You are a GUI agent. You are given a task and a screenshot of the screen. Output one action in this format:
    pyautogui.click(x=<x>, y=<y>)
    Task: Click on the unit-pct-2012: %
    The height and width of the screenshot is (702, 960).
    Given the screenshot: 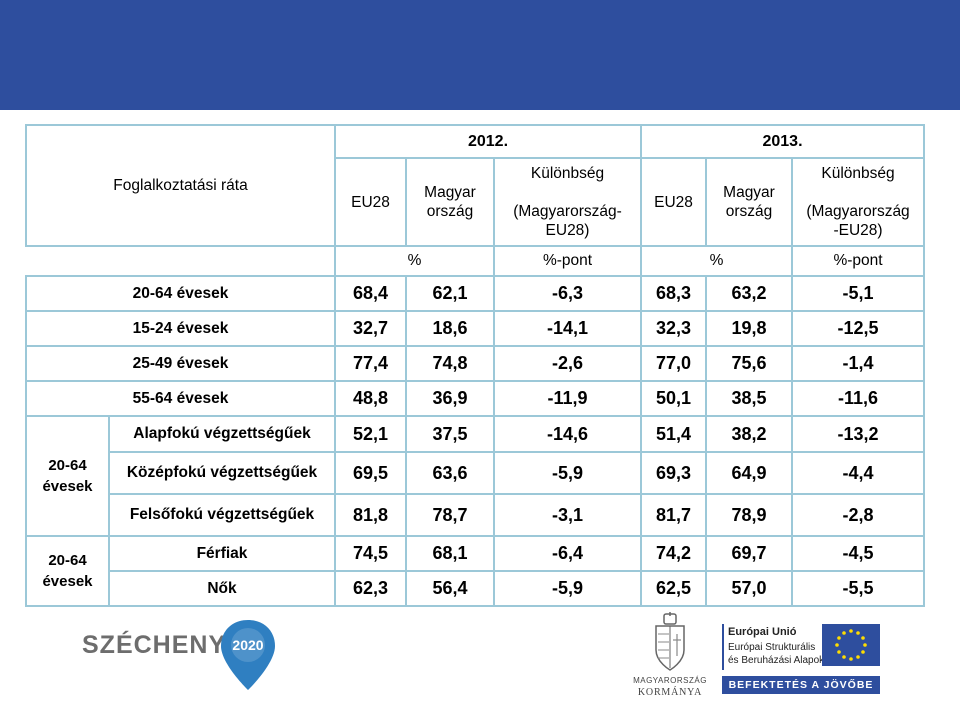 What is the action you would take?
    pyautogui.click(x=414, y=261)
    